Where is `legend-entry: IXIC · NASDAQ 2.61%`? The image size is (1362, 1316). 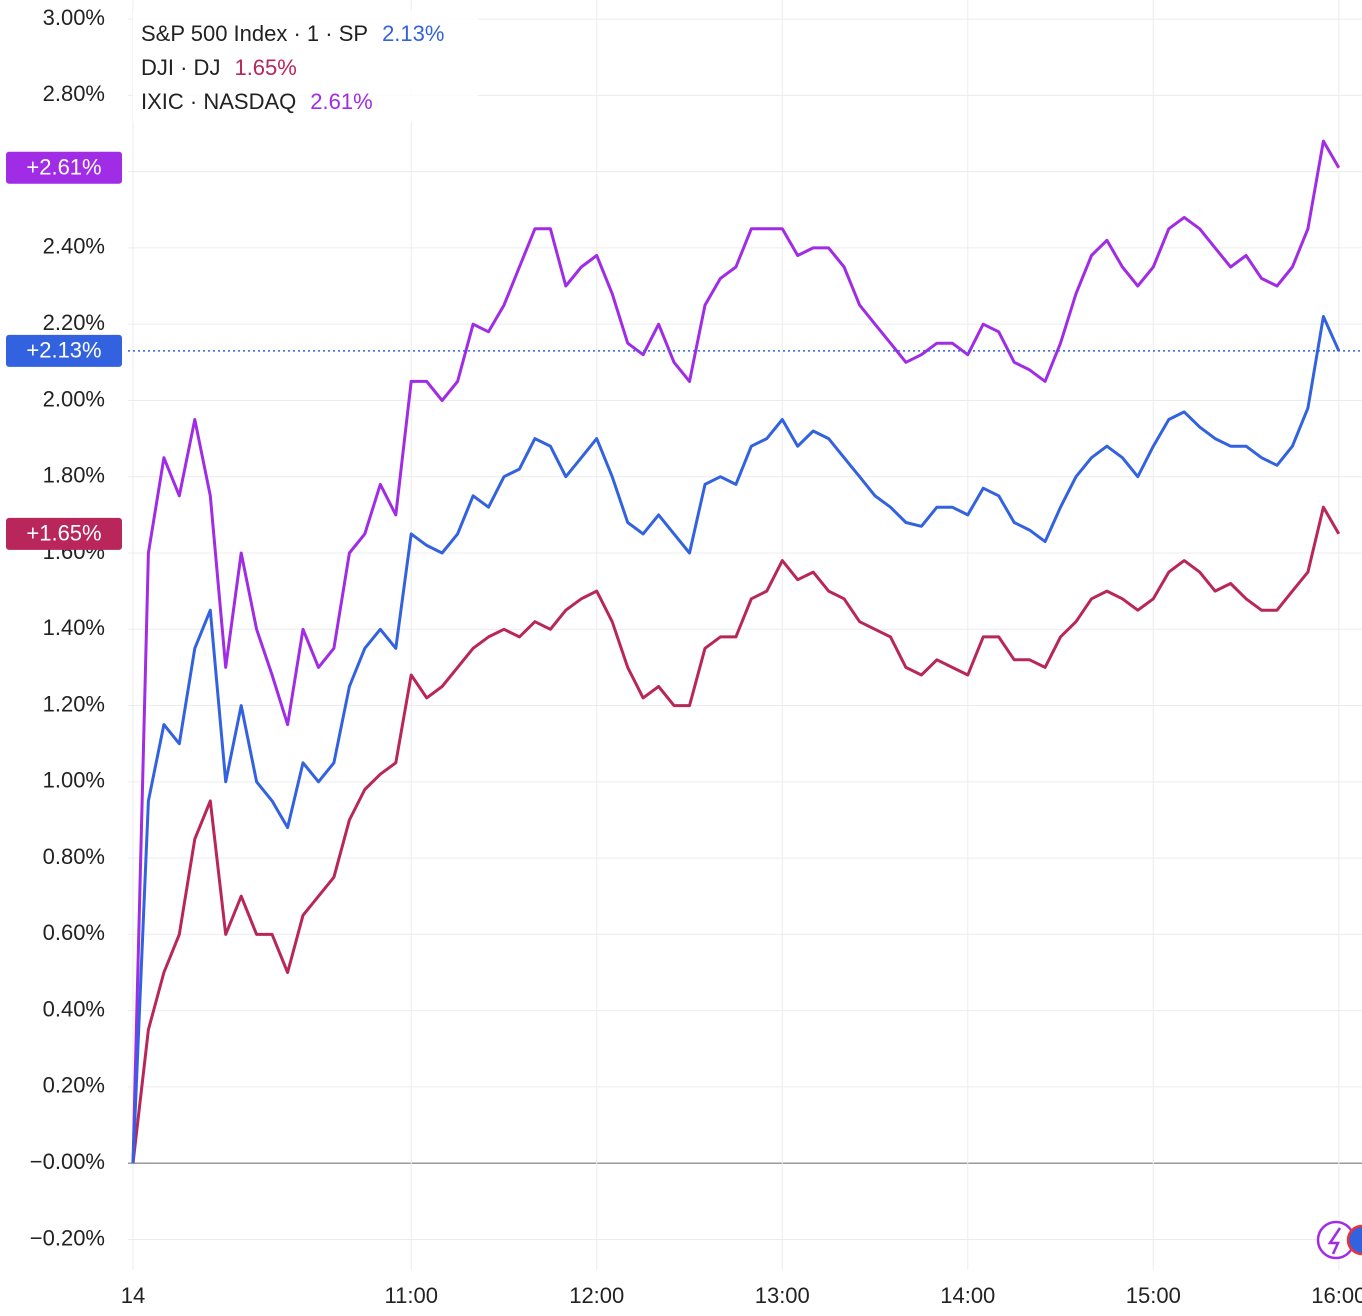
legend-entry: IXIC · NASDAQ 2.61% is located at coordinates (257, 101).